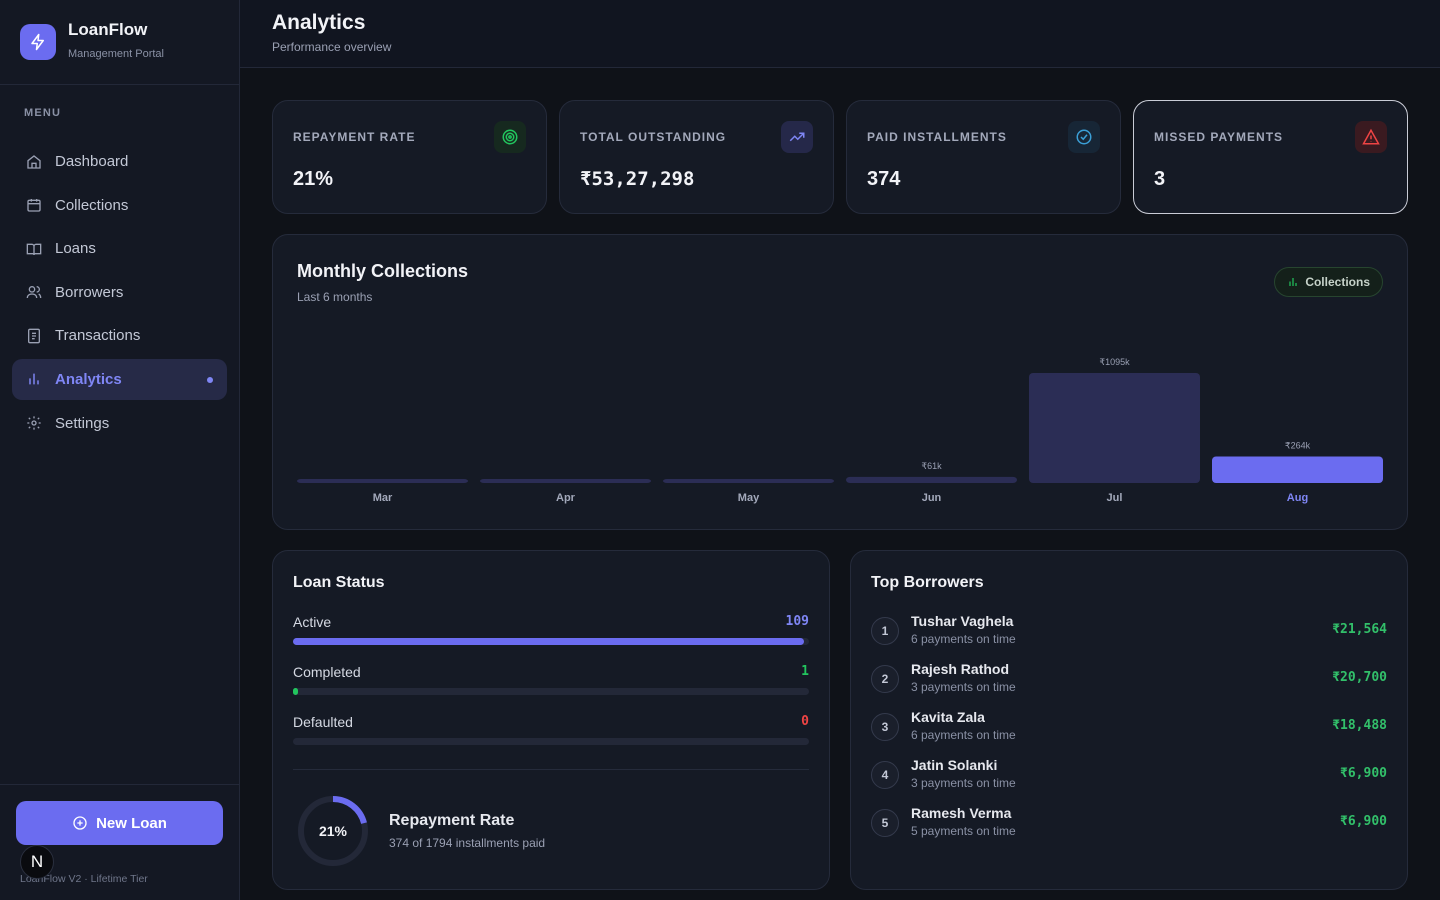 The image size is (1440, 900). Describe the element at coordinates (319, 22) in the screenshot. I see `page-title: Analytics` at that location.